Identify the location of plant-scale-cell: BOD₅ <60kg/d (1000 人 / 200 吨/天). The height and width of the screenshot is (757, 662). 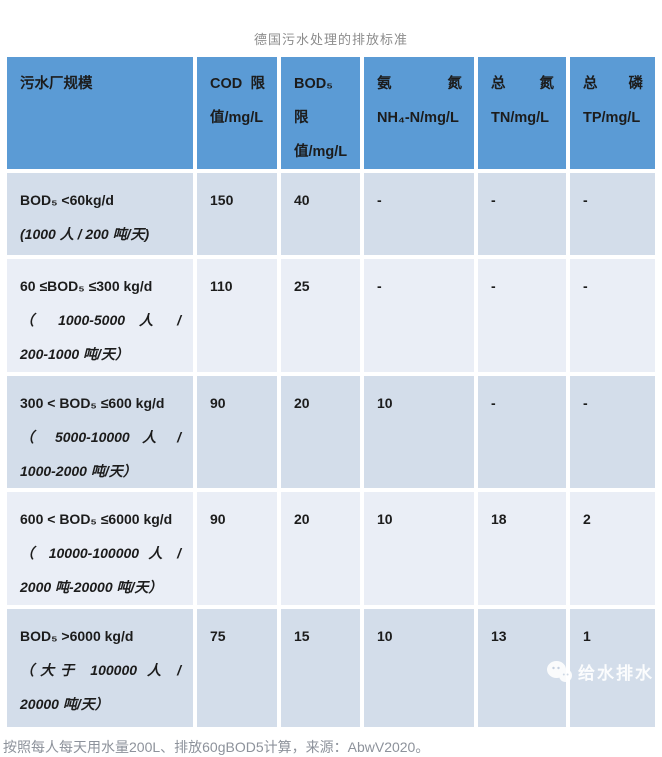
(100, 214).